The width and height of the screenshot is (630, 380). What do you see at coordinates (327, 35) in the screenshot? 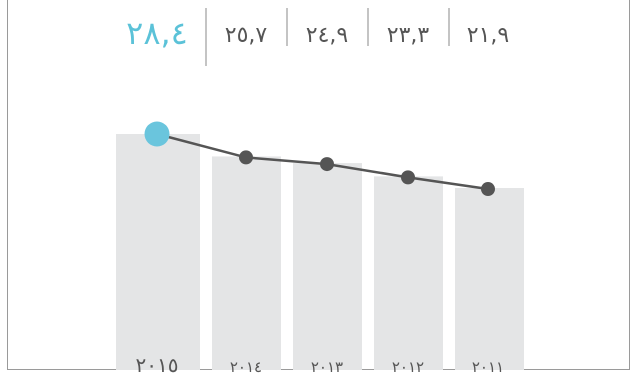
I see `value-label: ٢٤,٩` at bounding box center [327, 35].